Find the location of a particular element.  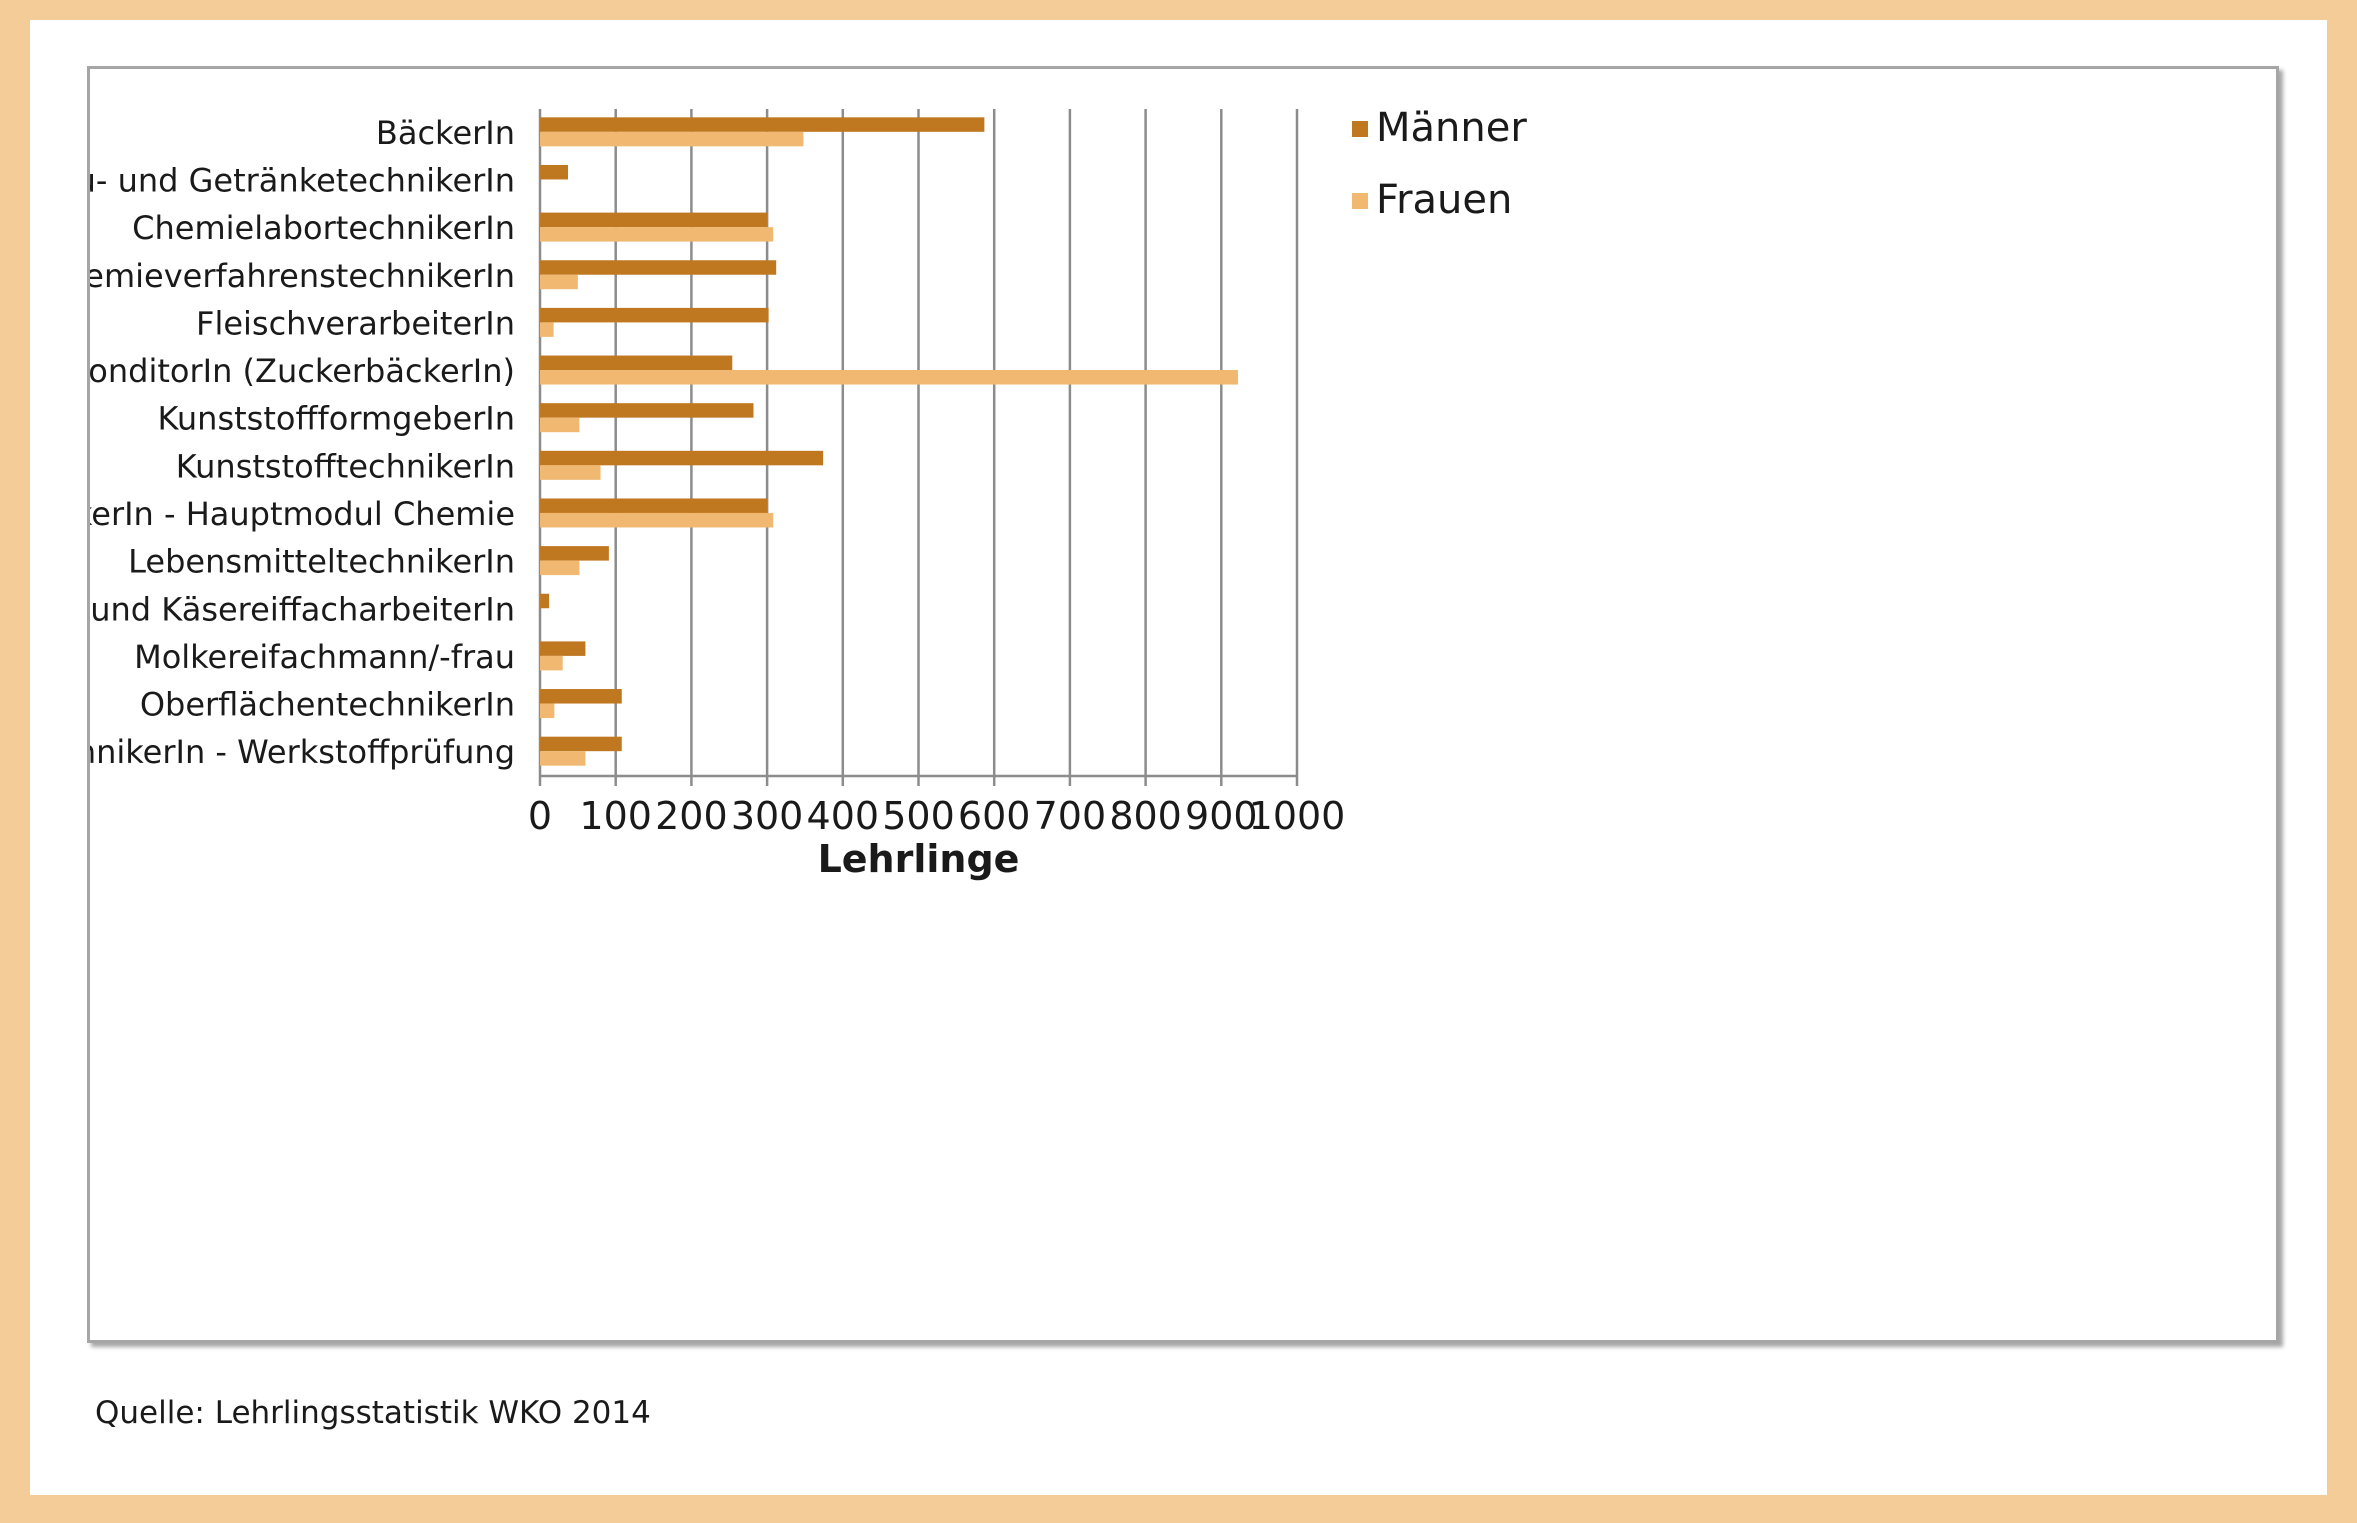

category-label: KunststoffformgeberIn is located at coordinates (337, 419).